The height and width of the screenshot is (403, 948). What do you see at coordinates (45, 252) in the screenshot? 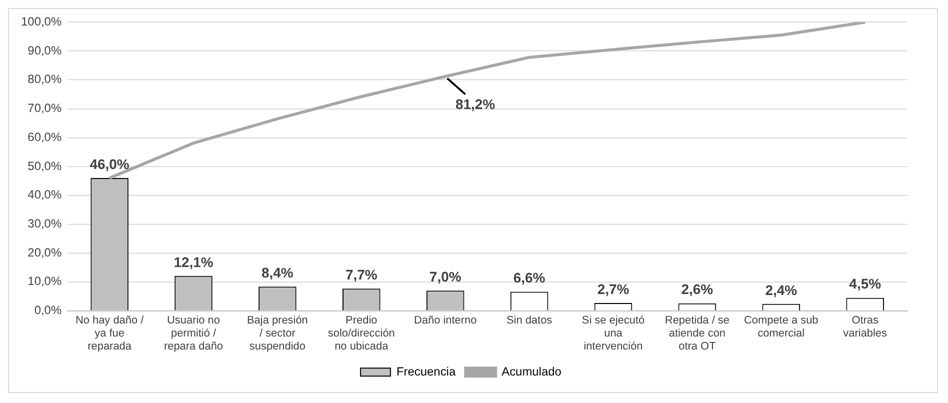
I see `y-tick-label: 20,0%` at bounding box center [45, 252].